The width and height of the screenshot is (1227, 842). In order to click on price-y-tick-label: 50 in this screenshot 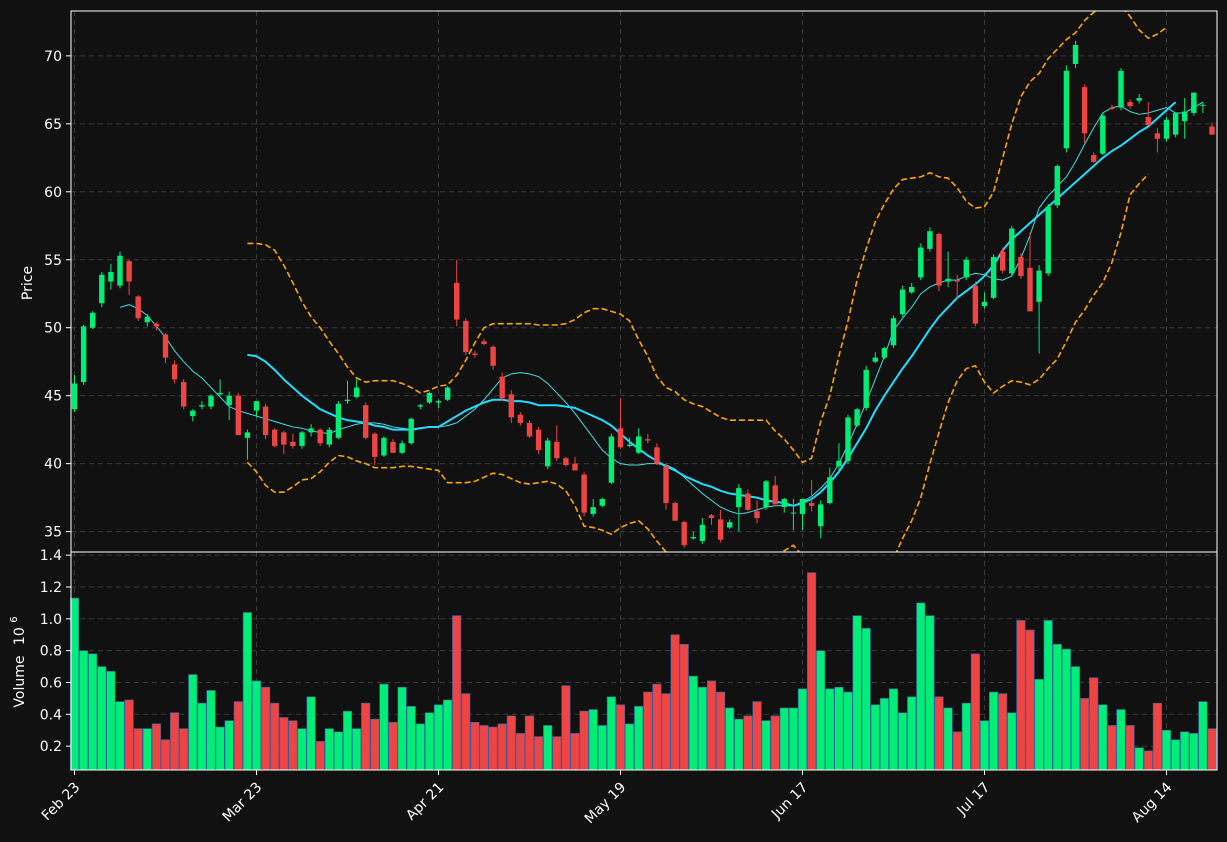, I will do `click(53, 329)`.